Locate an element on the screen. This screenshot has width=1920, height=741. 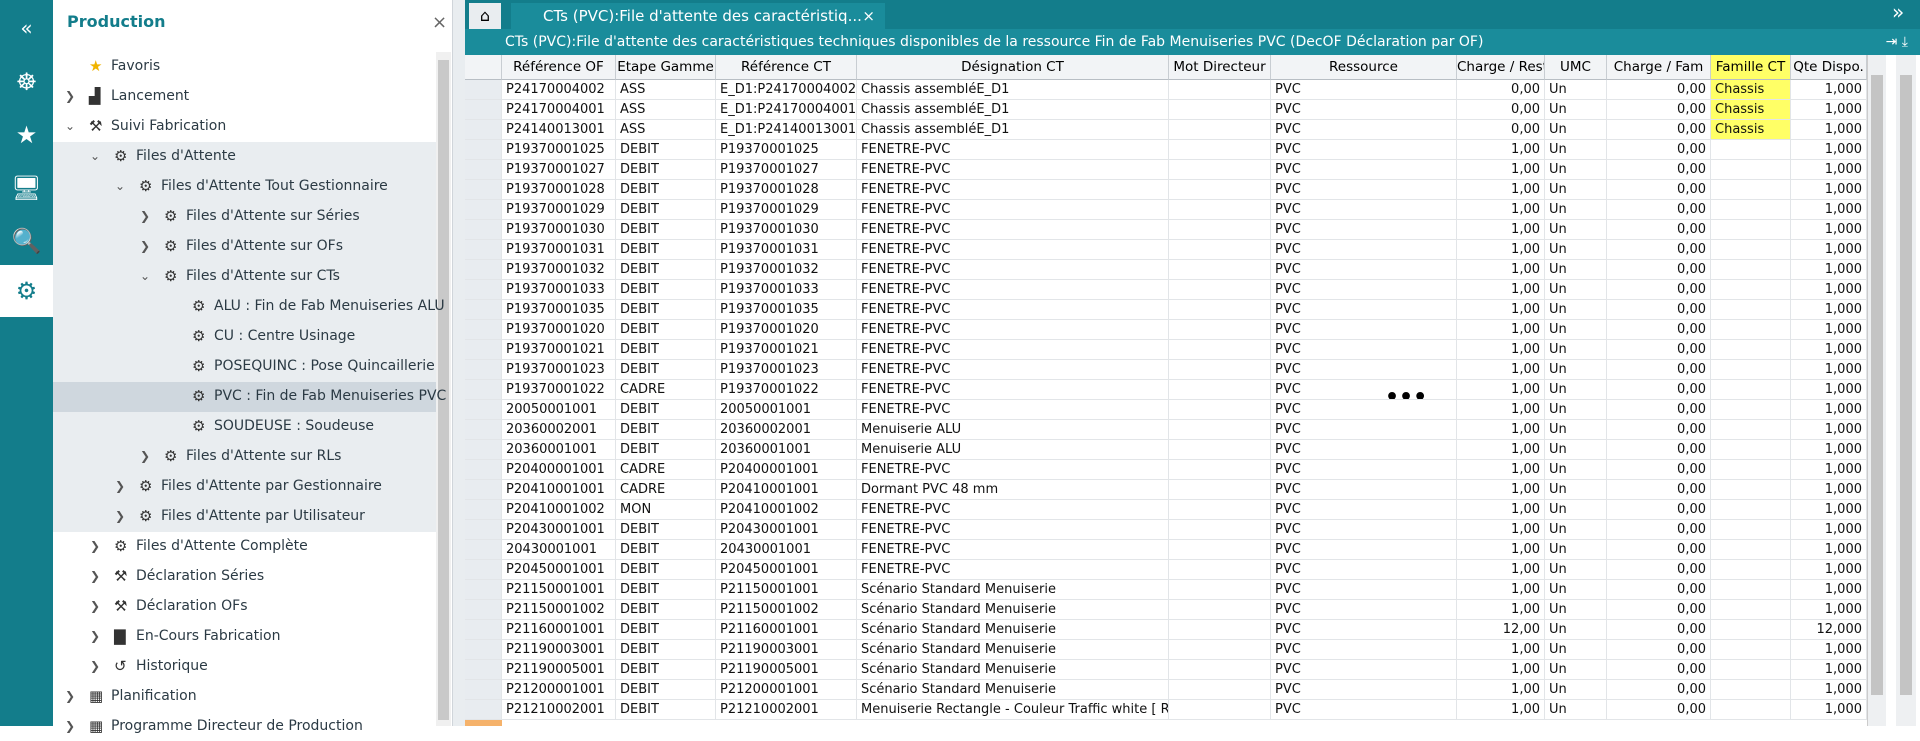
column-header: Ressource is located at coordinates (1364, 67).